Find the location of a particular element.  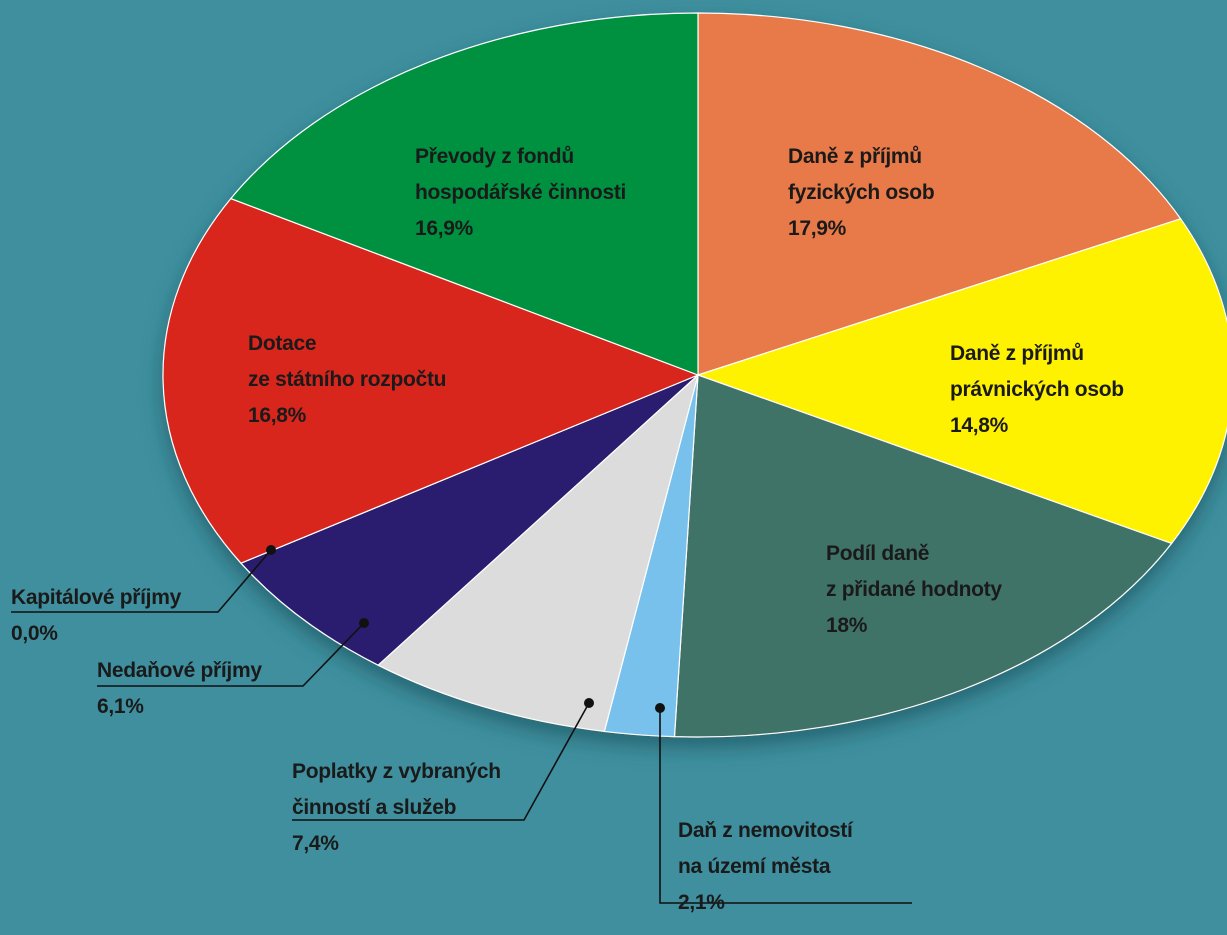

slice-label-8: Dotace ze státního rozpočtu 16,8% is located at coordinates (347, 379).